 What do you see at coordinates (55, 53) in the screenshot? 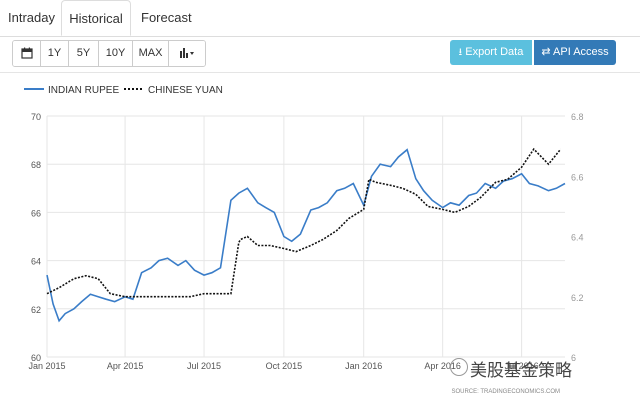
I see `range-1y-button: 1Y` at bounding box center [55, 53].